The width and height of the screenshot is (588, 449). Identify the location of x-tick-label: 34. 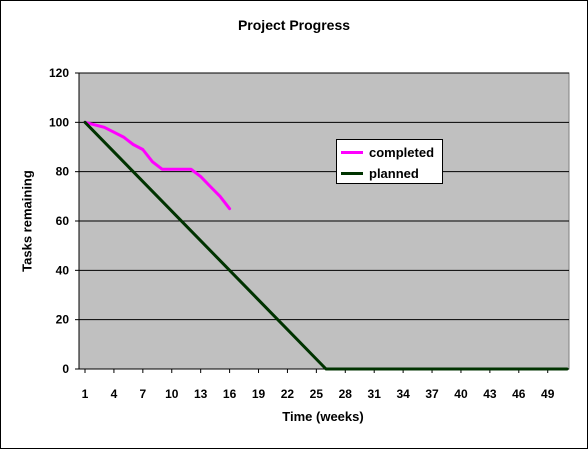
(403, 394).